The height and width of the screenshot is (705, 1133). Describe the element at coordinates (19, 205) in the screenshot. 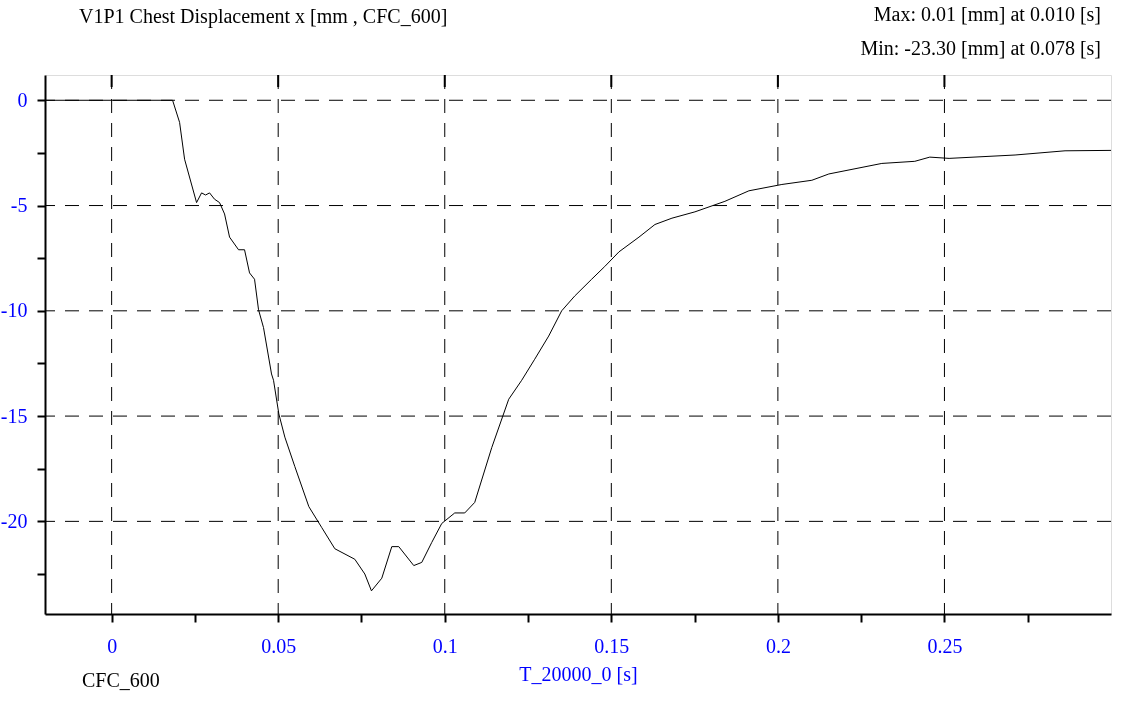

I see `y-tick-label: -5` at that location.